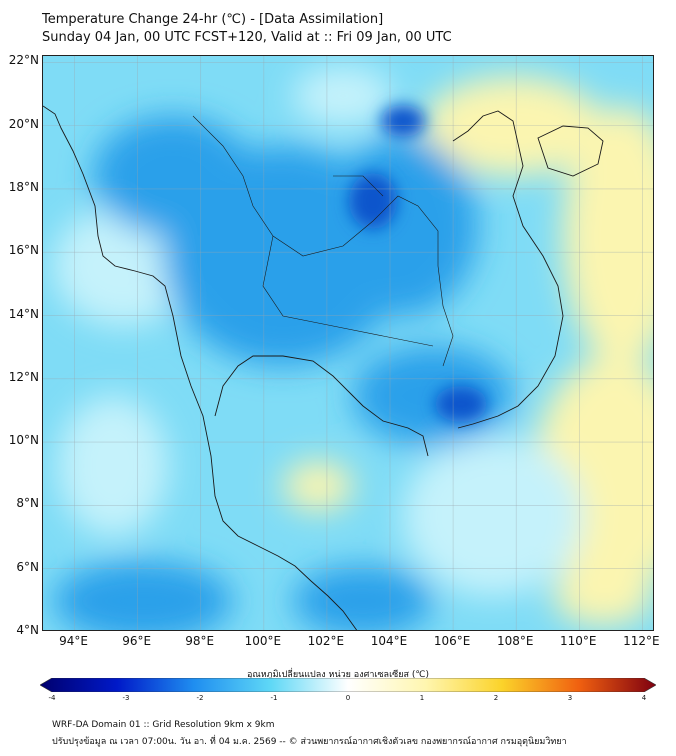 Image resolution: width=676 pixels, height=756 pixels. Describe the element at coordinates (27, 630) in the screenshot. I see `lat-label: 4°N` at that location.